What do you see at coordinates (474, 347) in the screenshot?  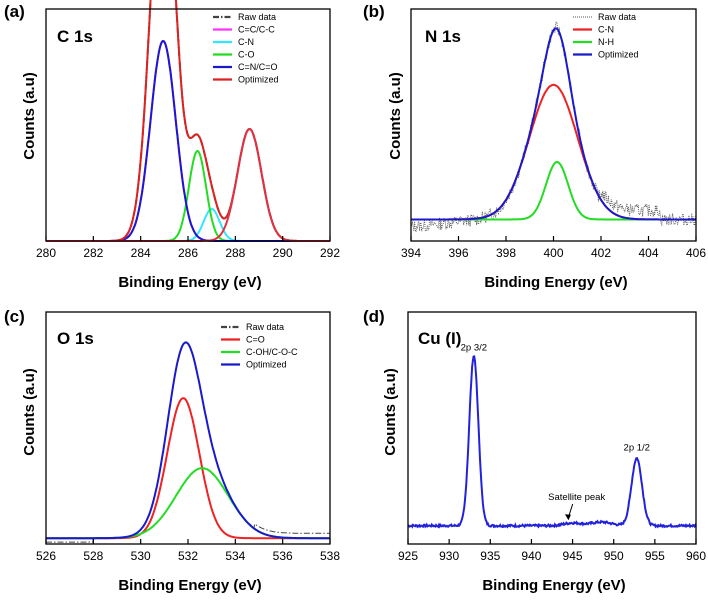 I see `annotation-label: 2p 3/2` at bounding box center [474, 347].